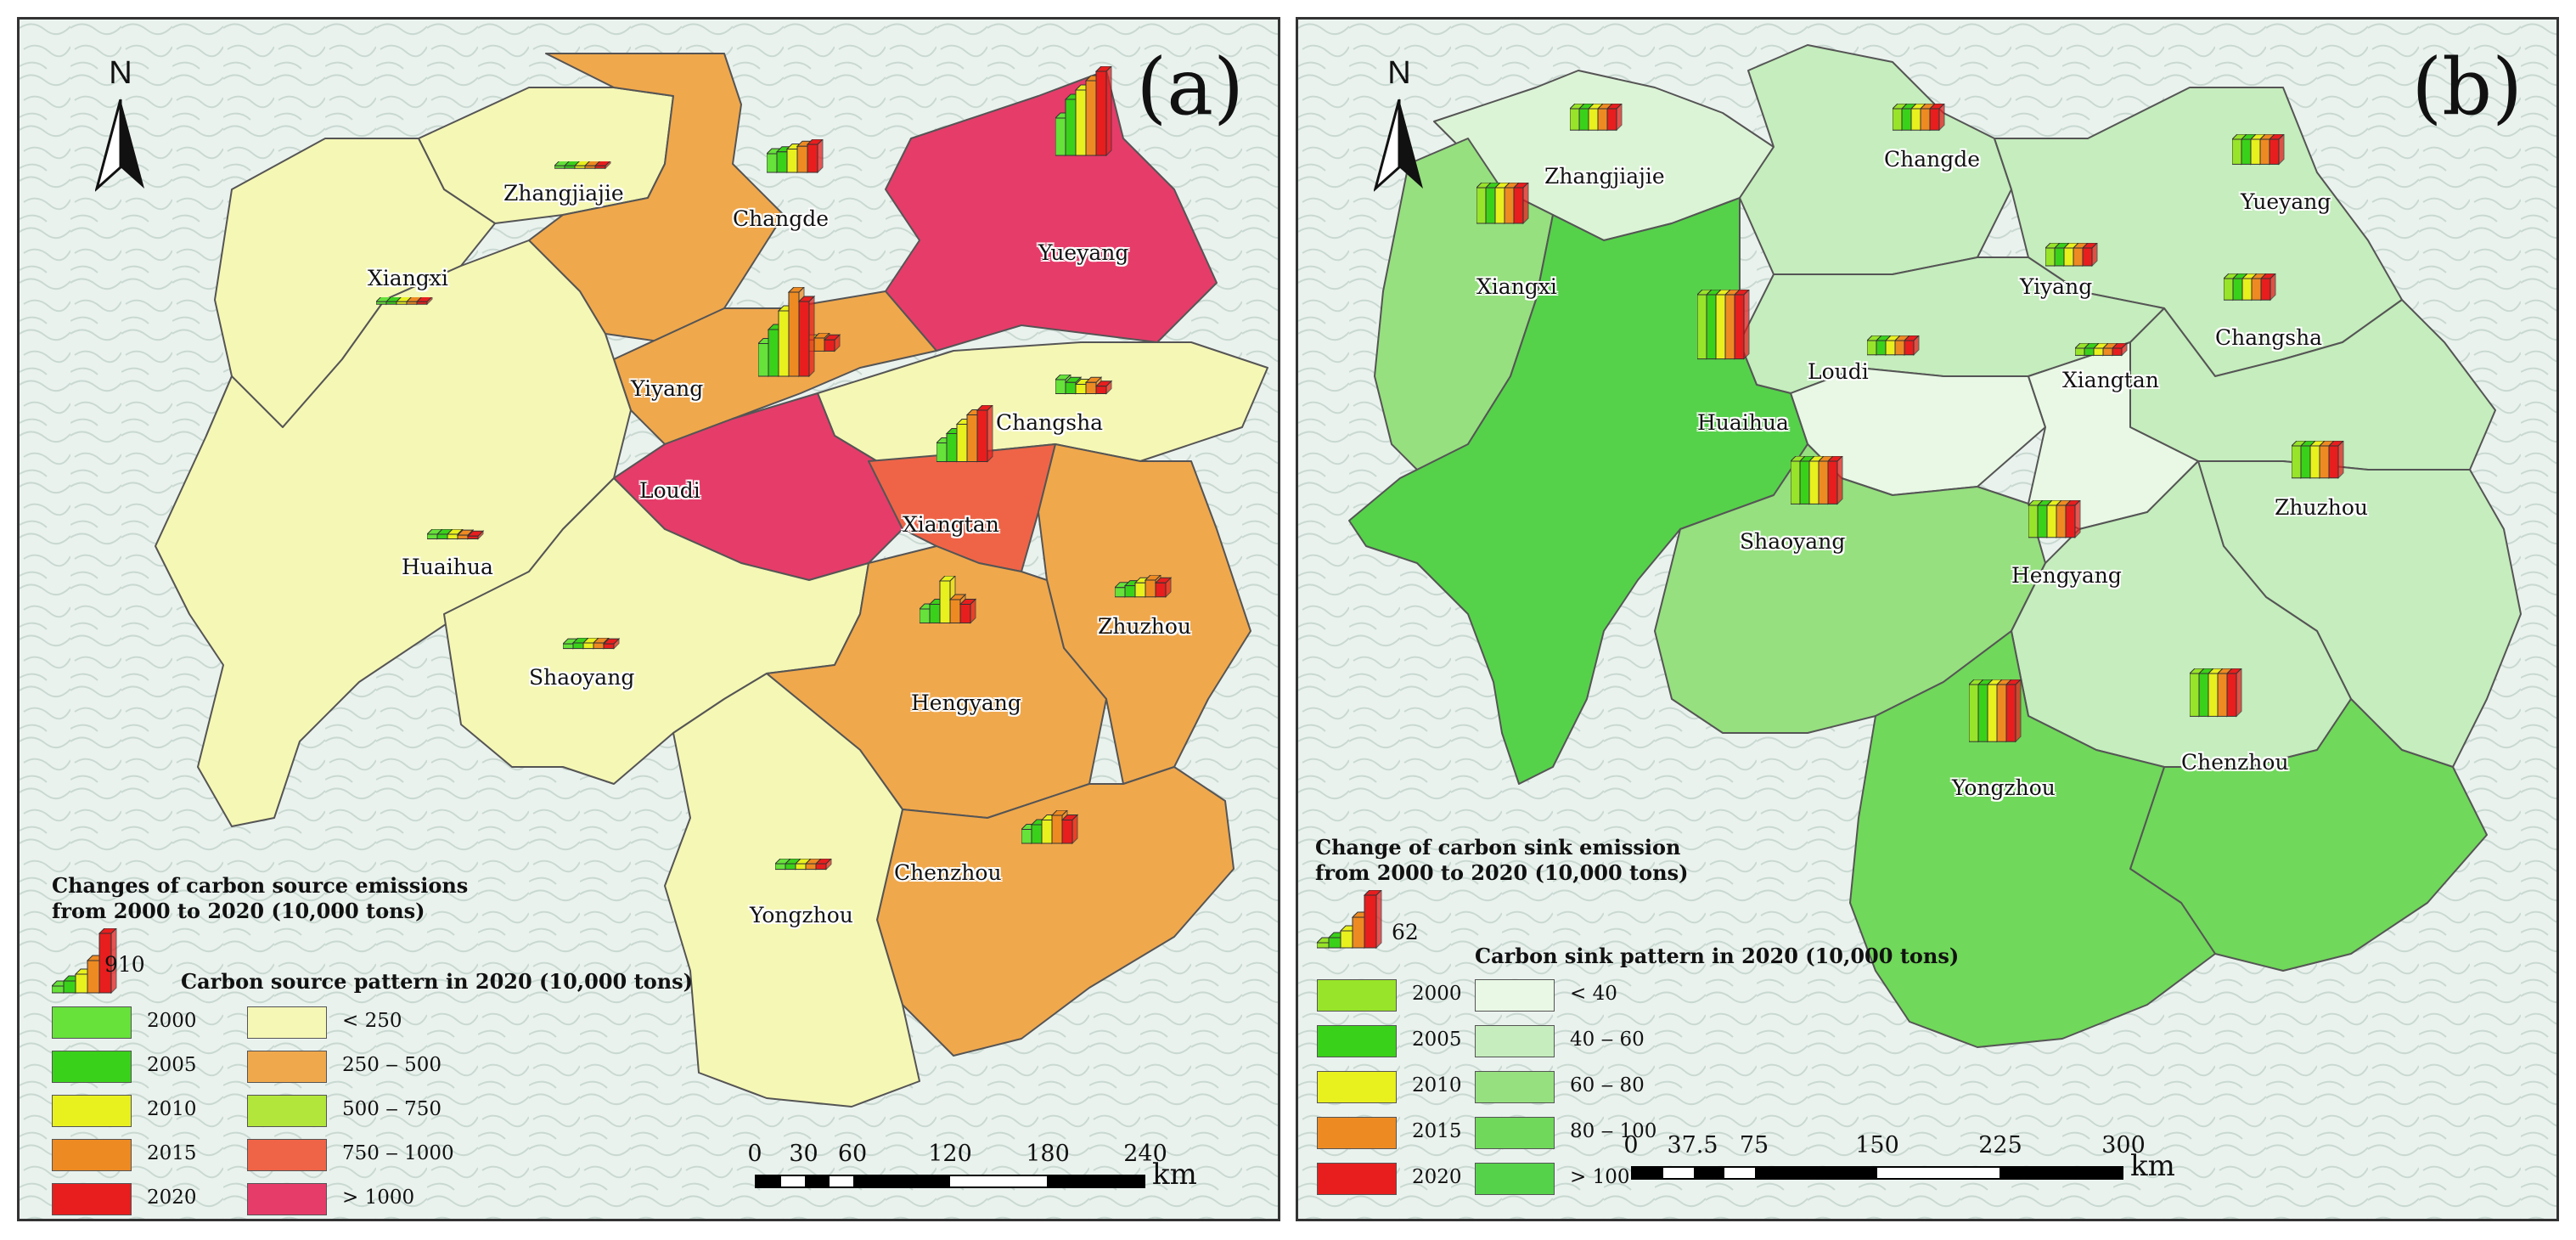  What do you see at coordinates (1613, 1131) in the screenshot?
I see `legend-label: 80 ‒ 100` at bounding box center [1613, 1131].